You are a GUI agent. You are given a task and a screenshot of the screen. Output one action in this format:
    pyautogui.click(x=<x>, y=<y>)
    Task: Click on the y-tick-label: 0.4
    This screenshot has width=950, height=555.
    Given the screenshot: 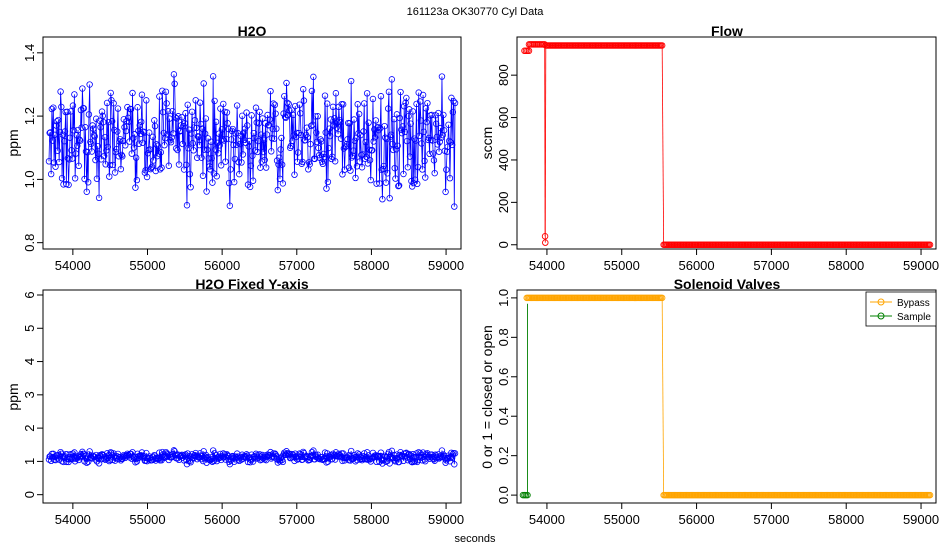 What is the action you would take?
    pyautogui.click(x=503, y=416)
    